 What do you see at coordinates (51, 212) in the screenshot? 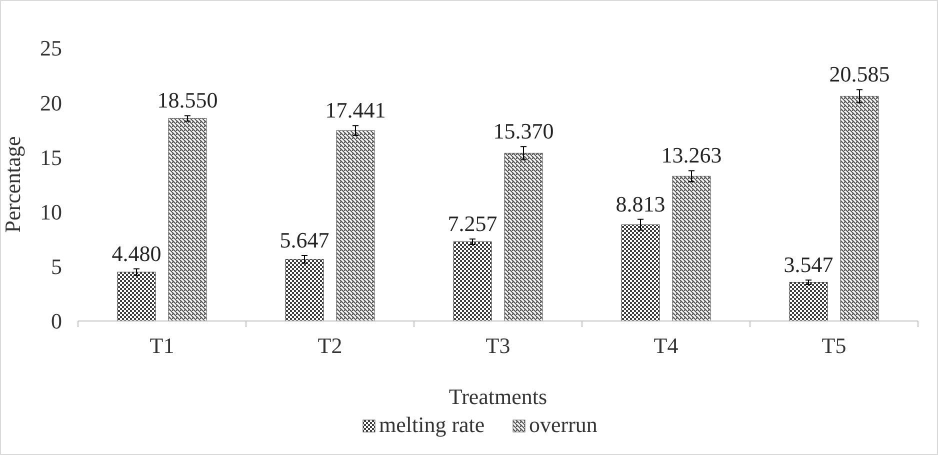
I see `y-tick-label: 10` at bounding box center [51, 212].